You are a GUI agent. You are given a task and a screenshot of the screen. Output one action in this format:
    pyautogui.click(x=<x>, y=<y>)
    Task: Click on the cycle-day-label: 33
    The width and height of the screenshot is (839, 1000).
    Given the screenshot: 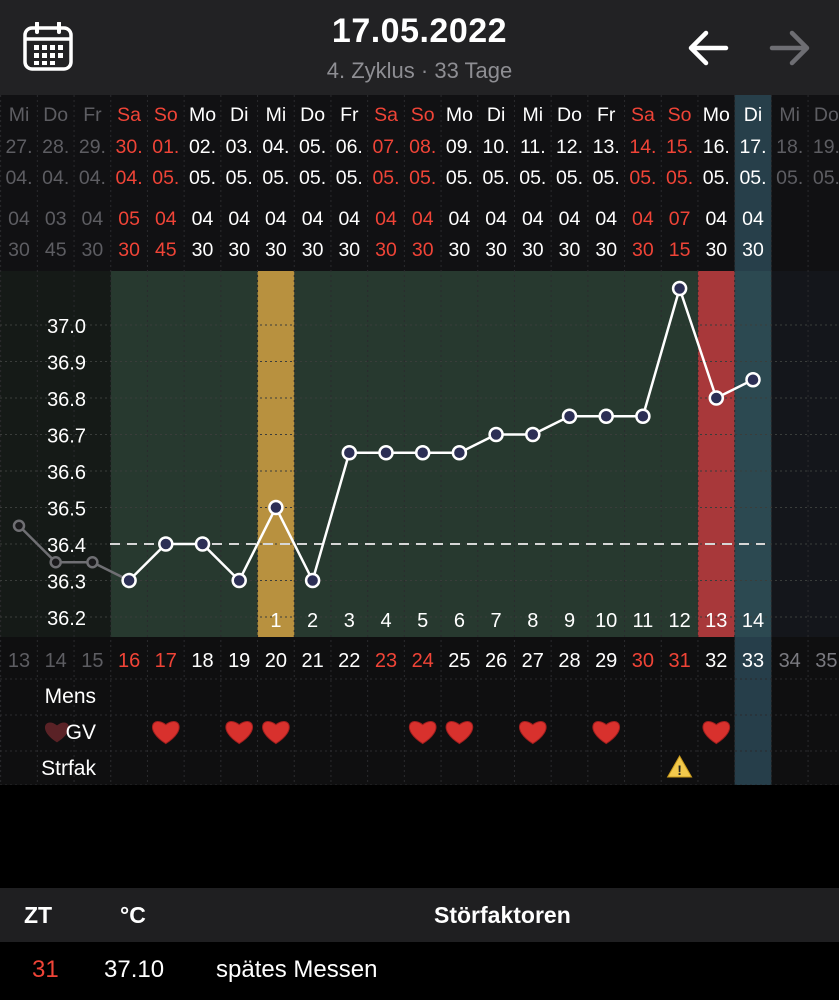 What is the action you would take?
    pyautogui.click(x=753, y=661)
    